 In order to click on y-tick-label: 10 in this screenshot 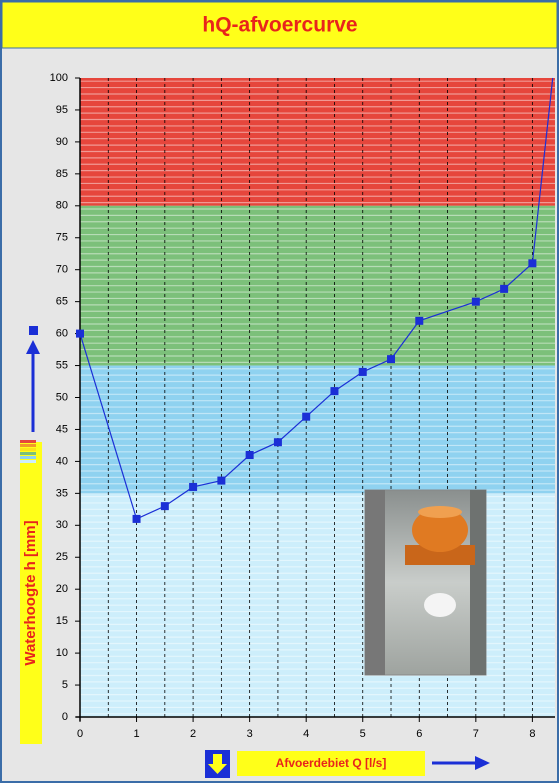, I will do `click(62, 653)`.